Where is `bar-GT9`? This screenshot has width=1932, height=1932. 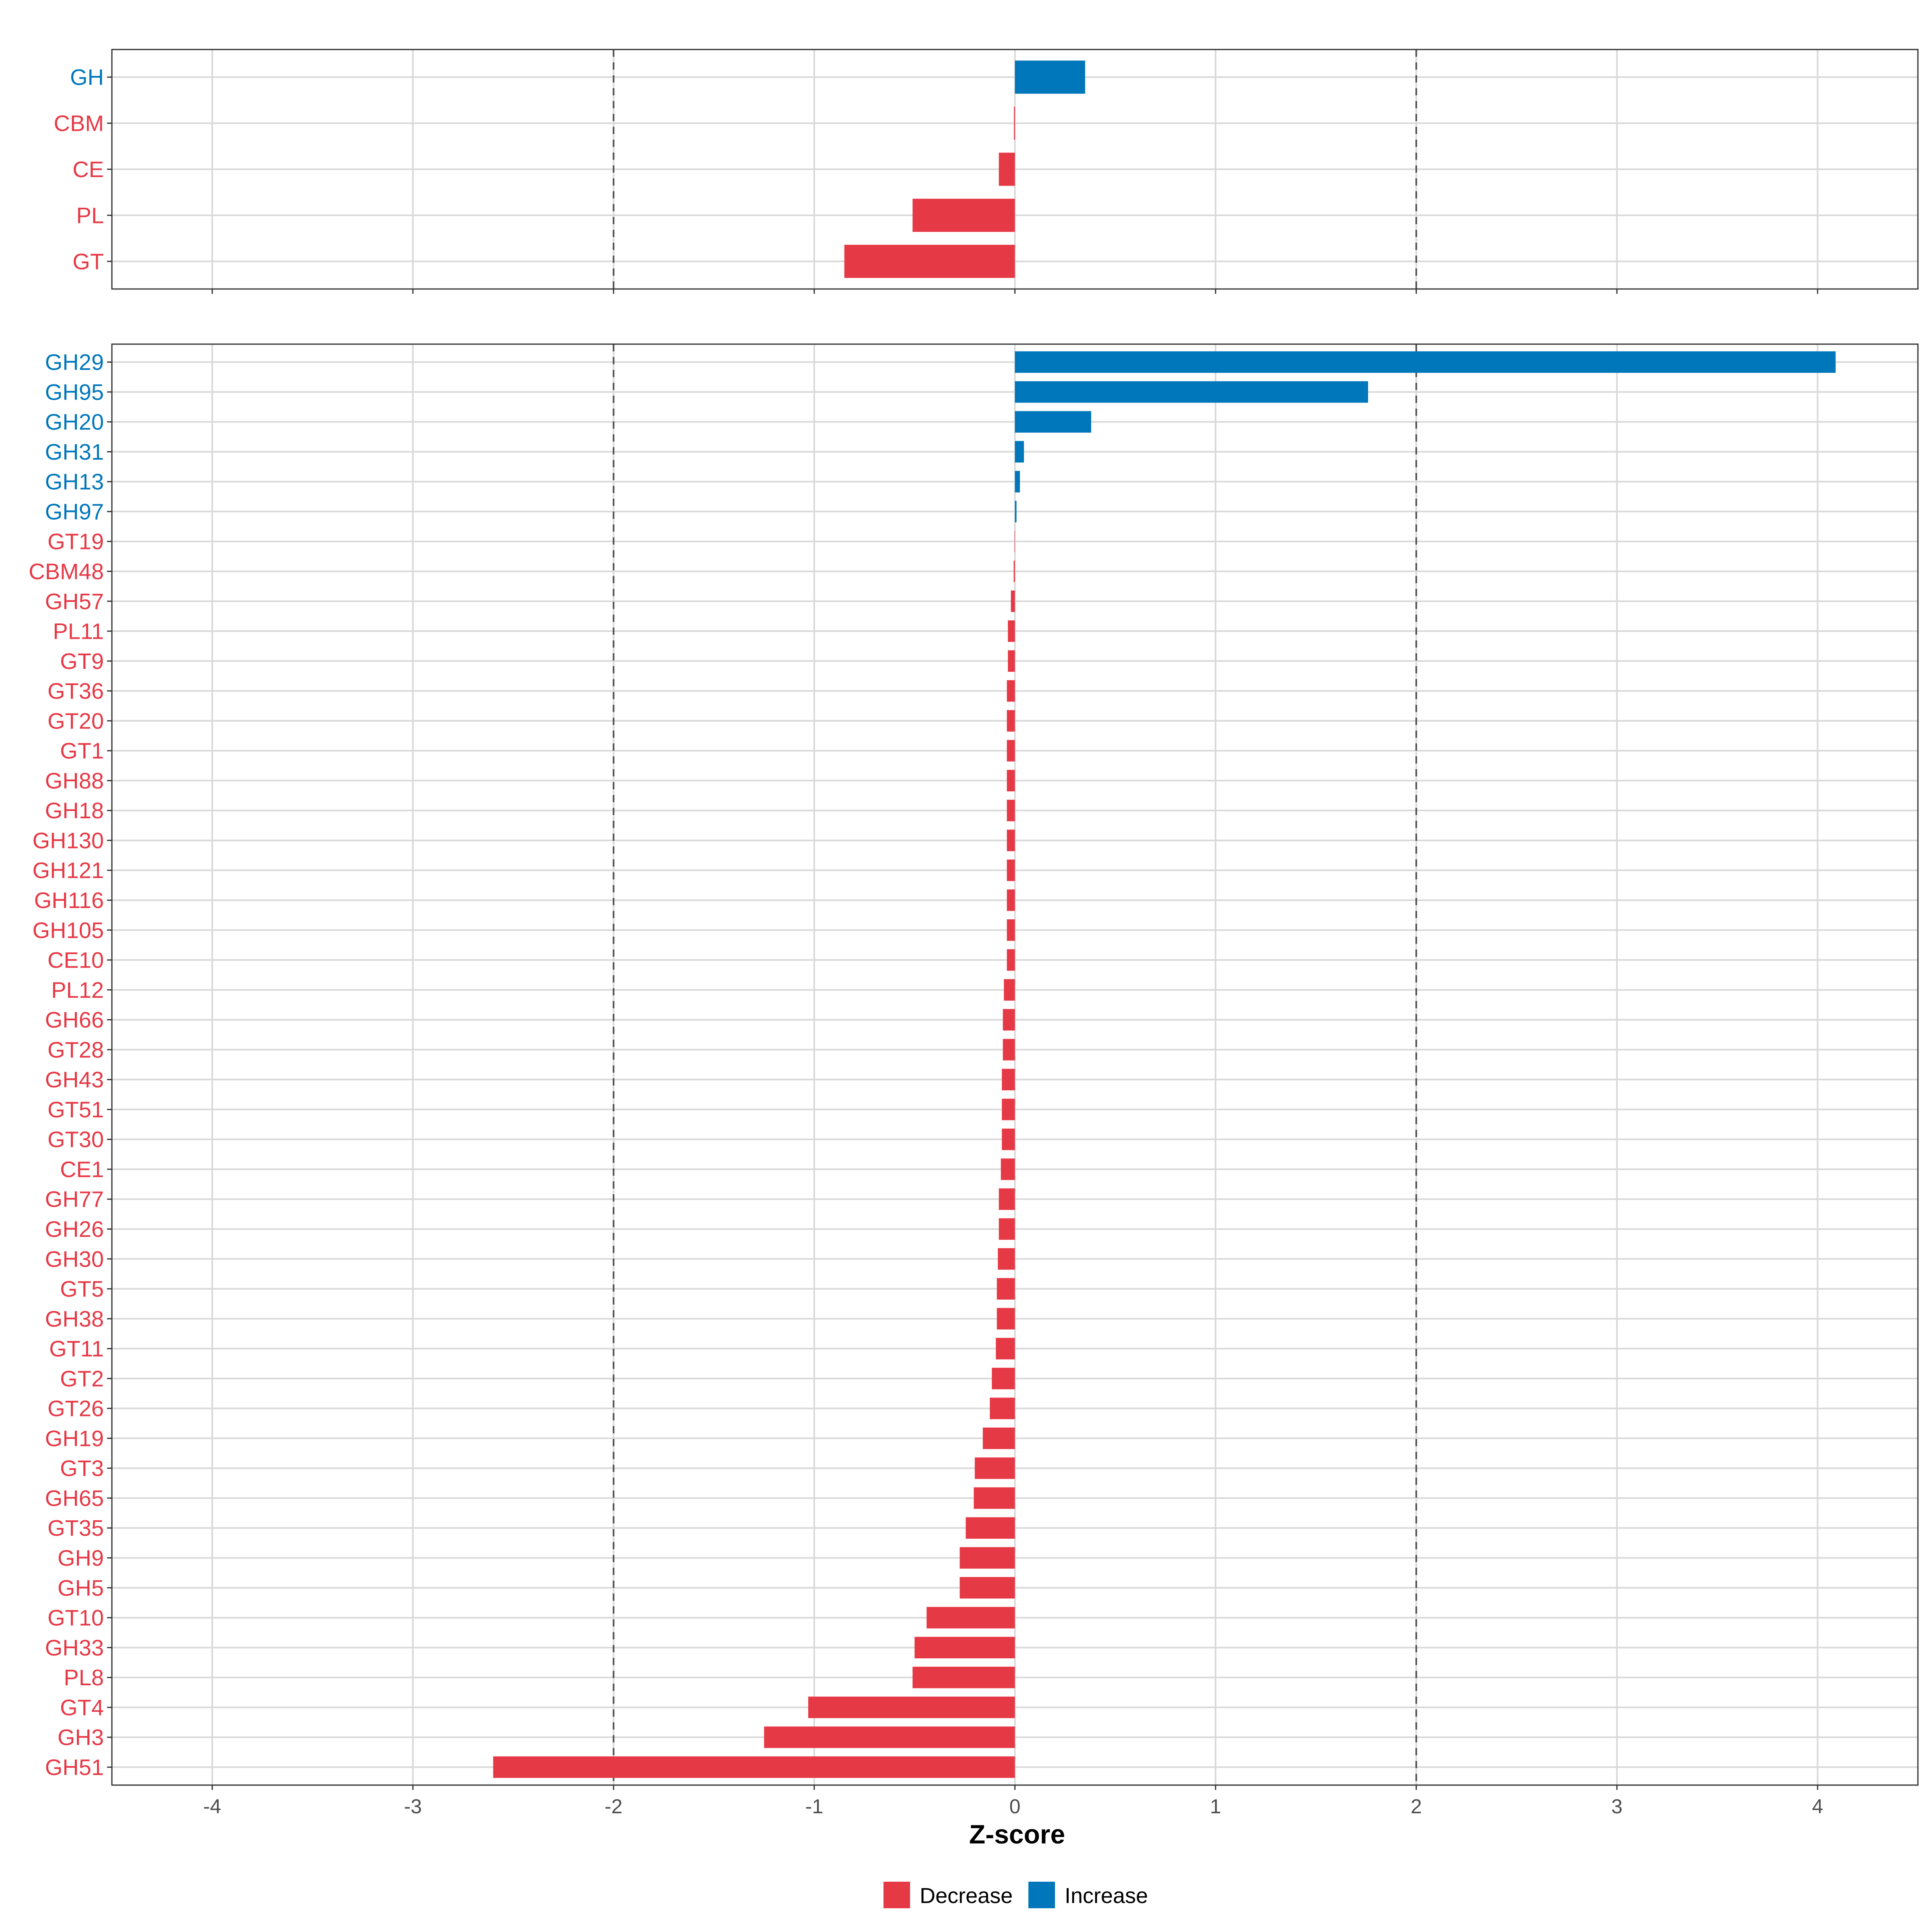 bar-GT9 is located at coordinates (1011, 661).